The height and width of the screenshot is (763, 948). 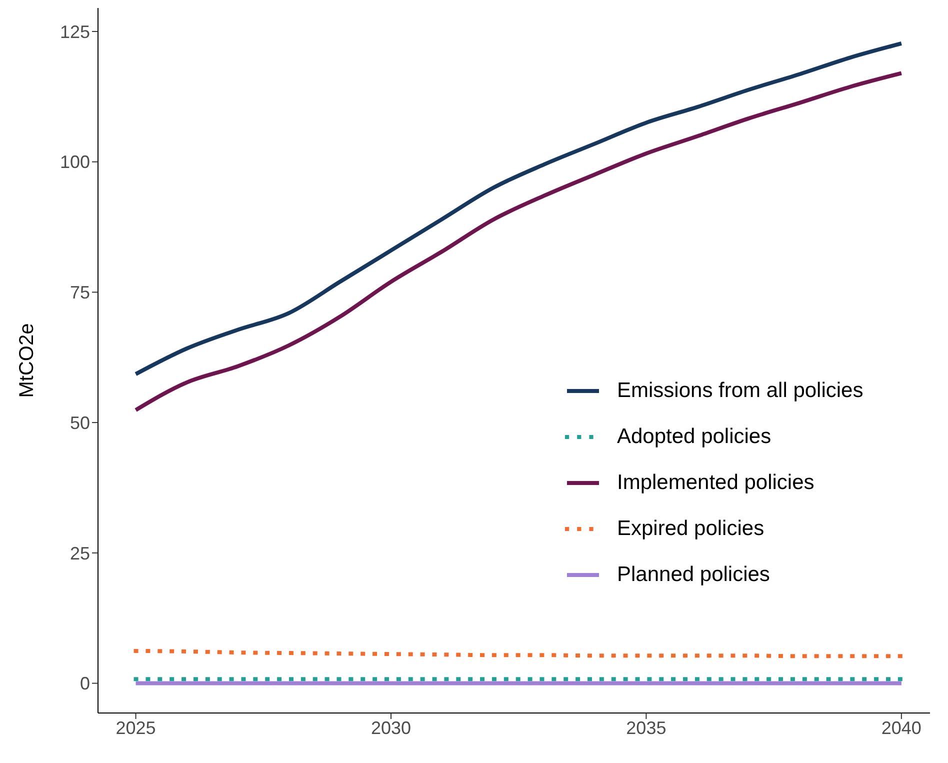 What do you see at coordinates (85, 684) in the screenshot?
I see `y-tick-label: 0` at bounding box center [85, 684].